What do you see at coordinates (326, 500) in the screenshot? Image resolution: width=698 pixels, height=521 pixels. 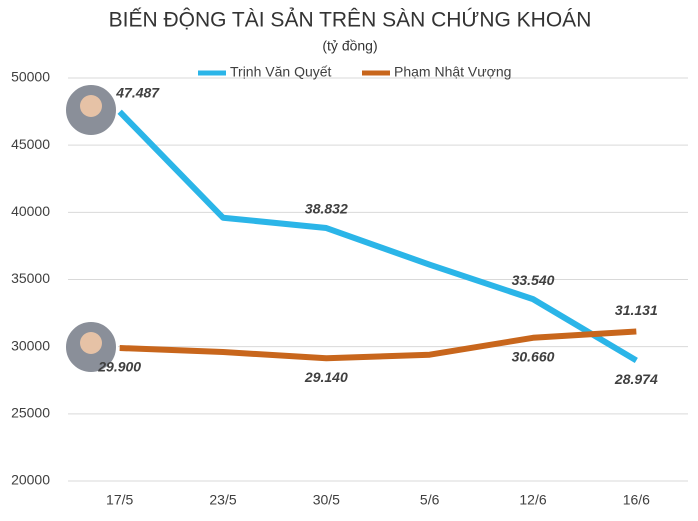 I see `x-tick-label: 30/5` at bounding box center [326, 500].